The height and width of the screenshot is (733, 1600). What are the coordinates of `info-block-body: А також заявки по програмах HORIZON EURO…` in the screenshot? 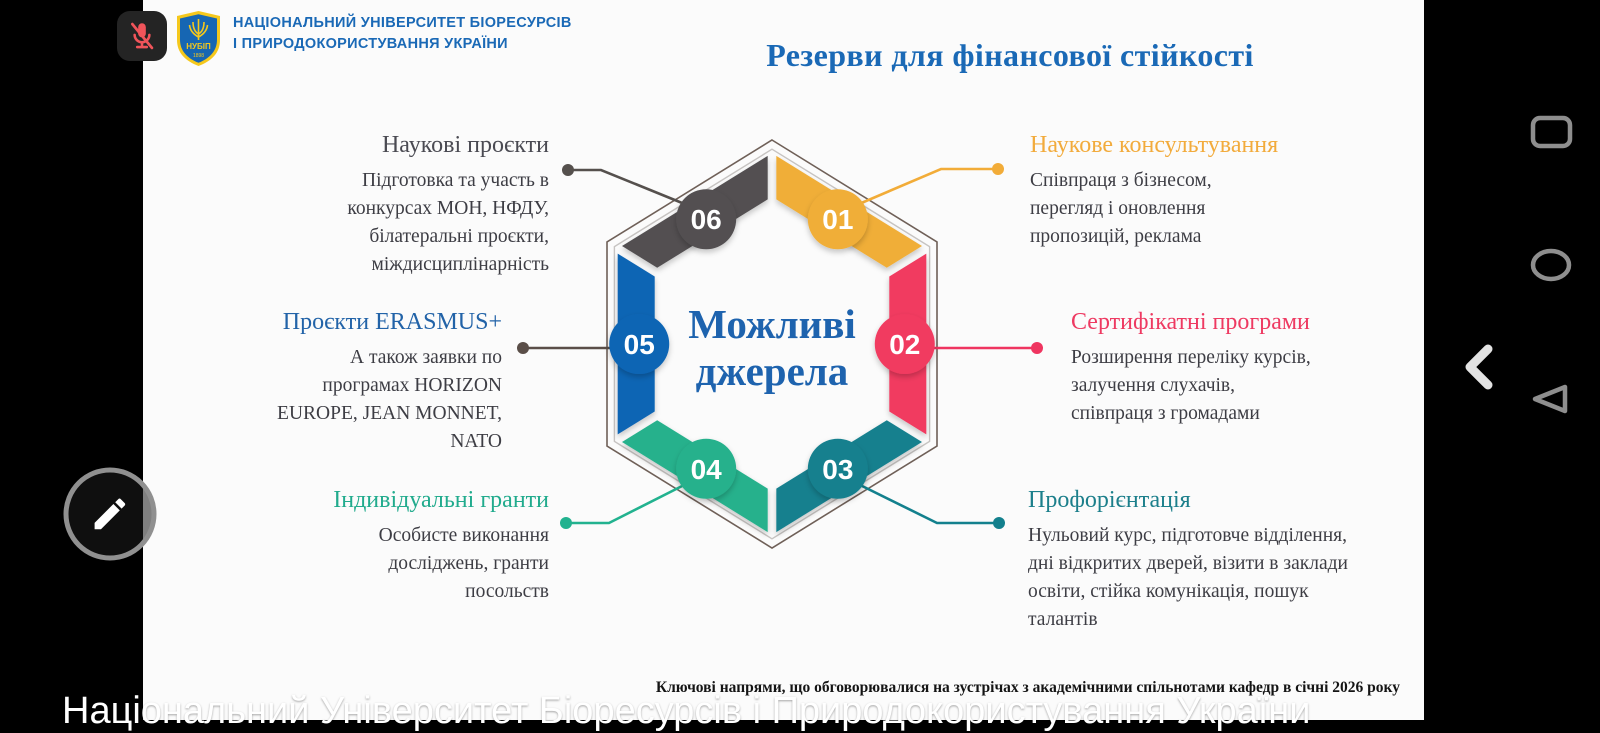 It's located at (389, 399).